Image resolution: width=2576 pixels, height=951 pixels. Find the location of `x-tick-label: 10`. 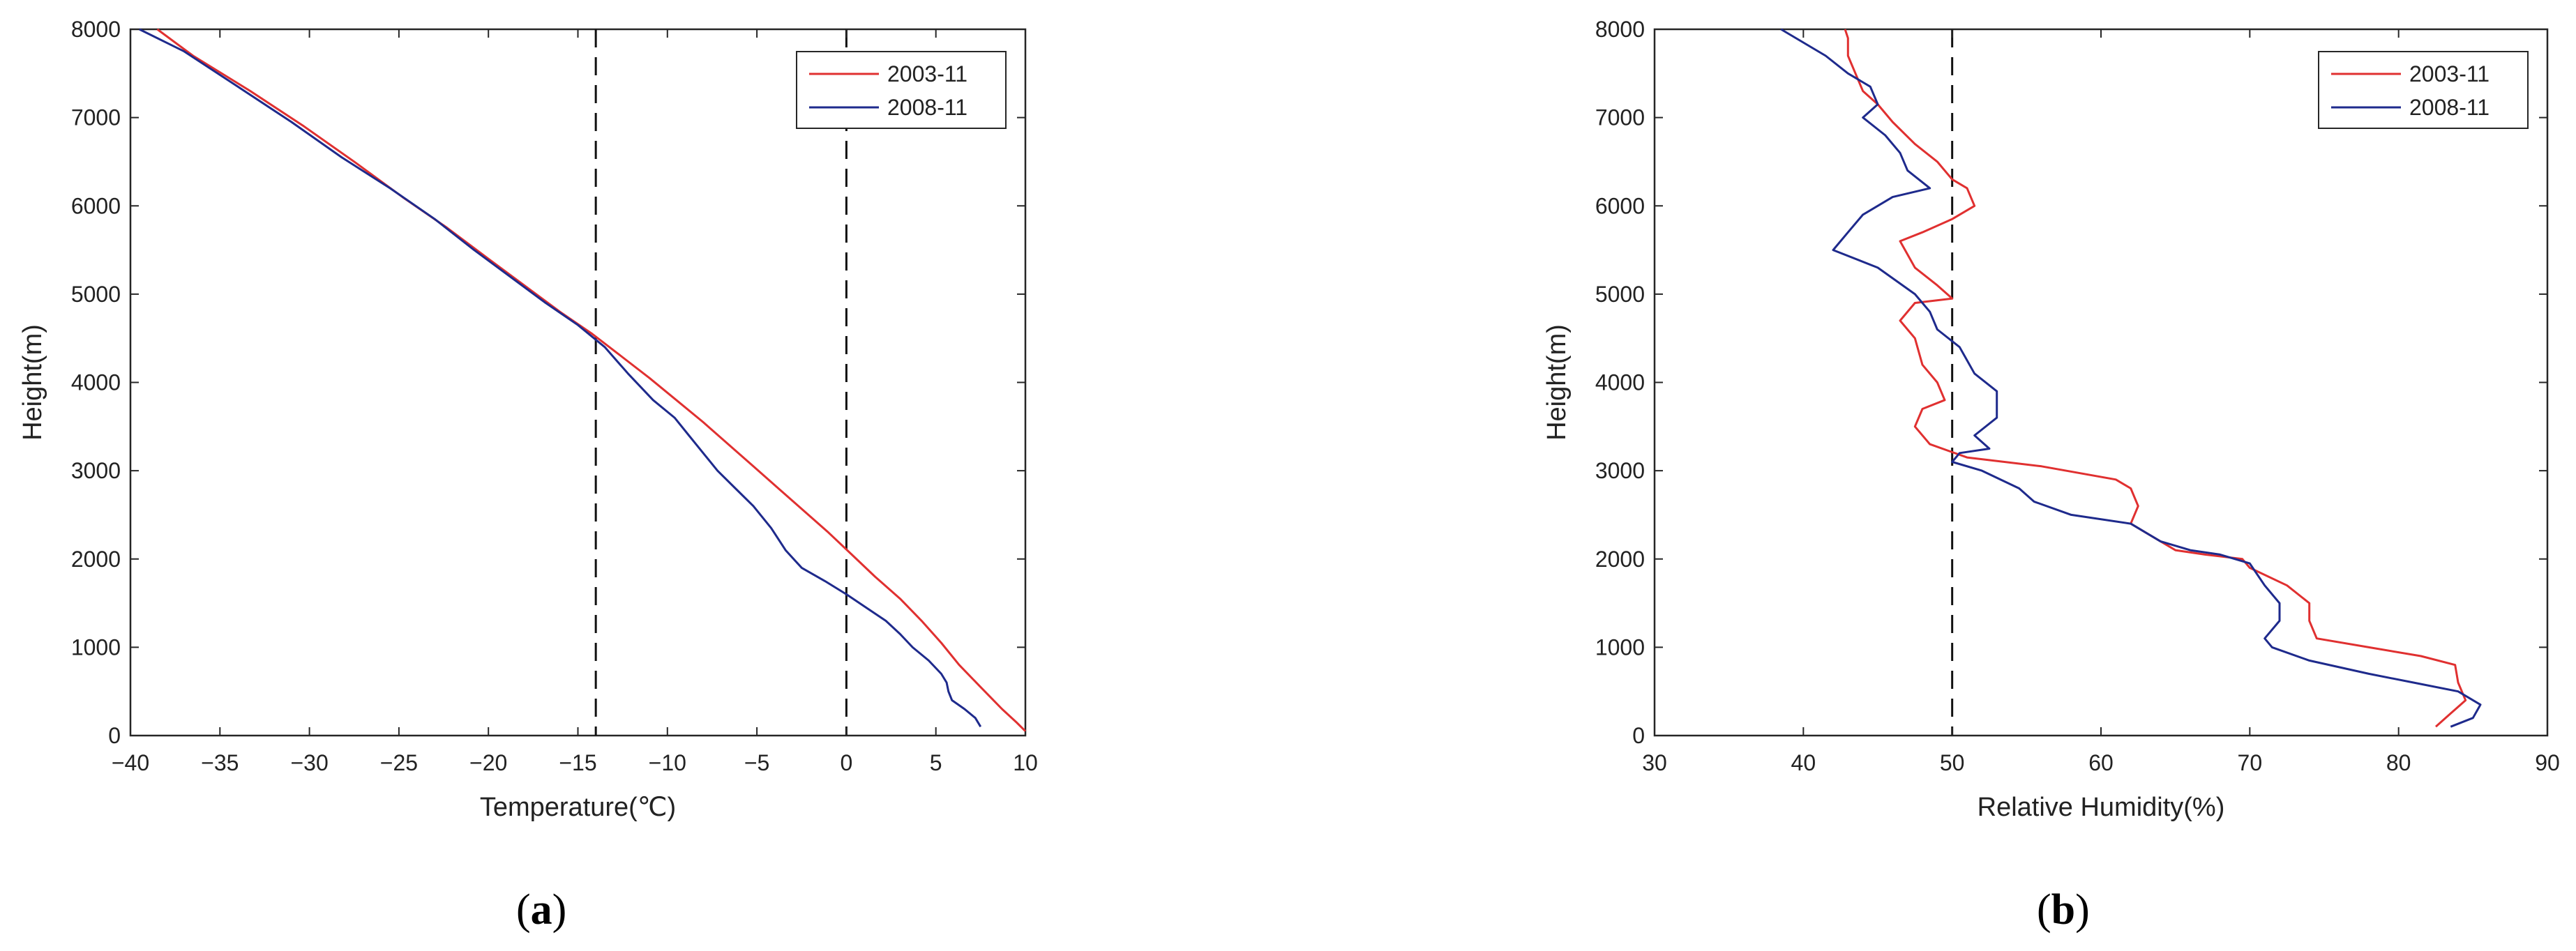

x-tick-label: 10 is located at coordinates (1025, 763).